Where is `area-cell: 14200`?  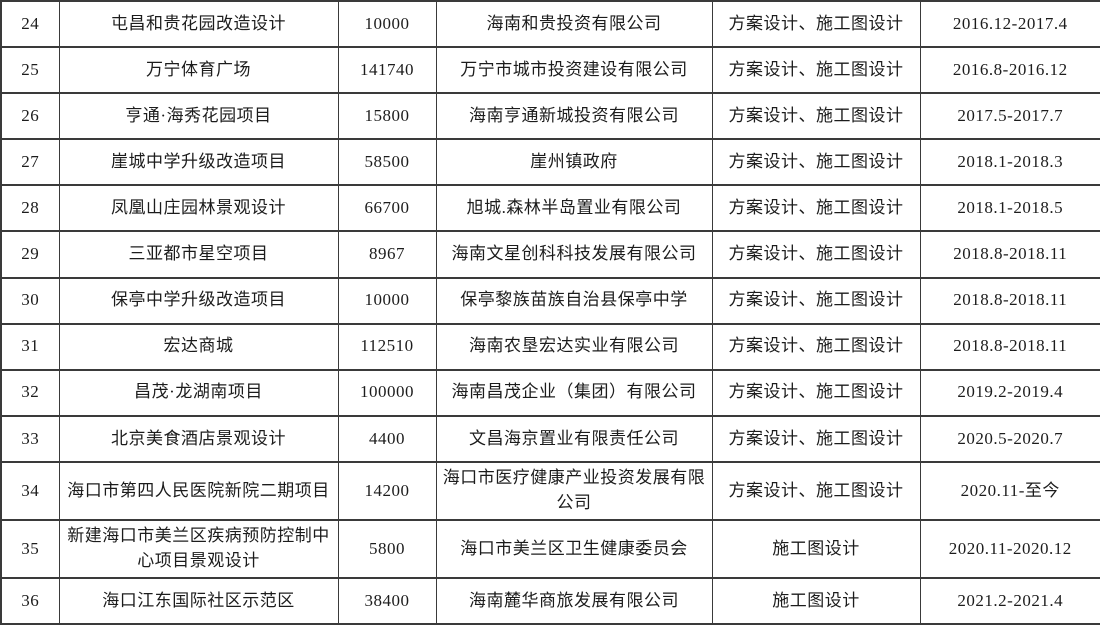 area-cell: 14200 is located at coordinates (387, 490).